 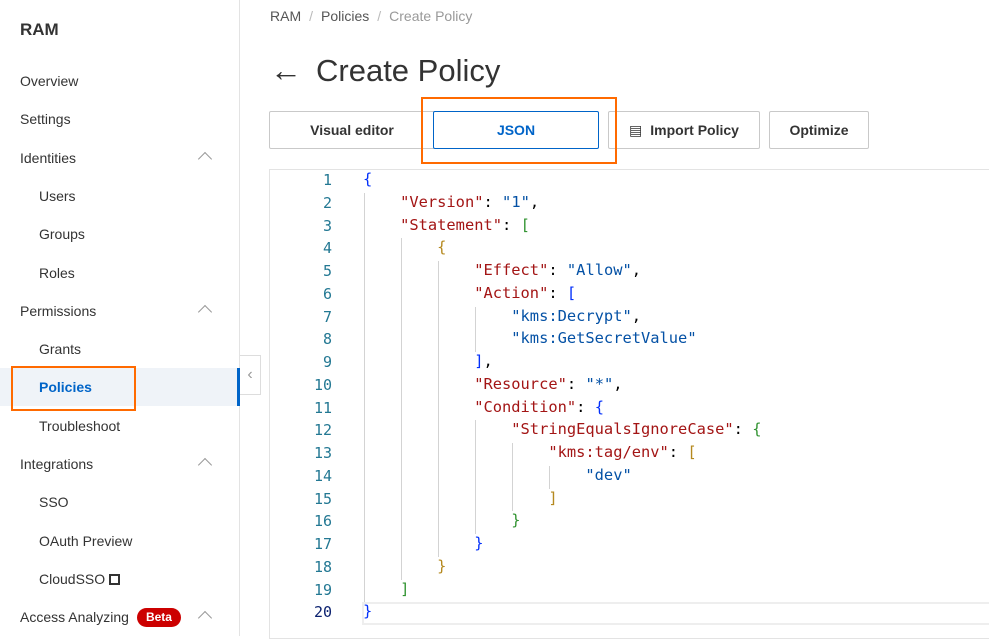 What do you see at coordinates (62, 234) in the screenshot?
I see `sidebar-item-label: Groups` at bounding box center [62, 234].